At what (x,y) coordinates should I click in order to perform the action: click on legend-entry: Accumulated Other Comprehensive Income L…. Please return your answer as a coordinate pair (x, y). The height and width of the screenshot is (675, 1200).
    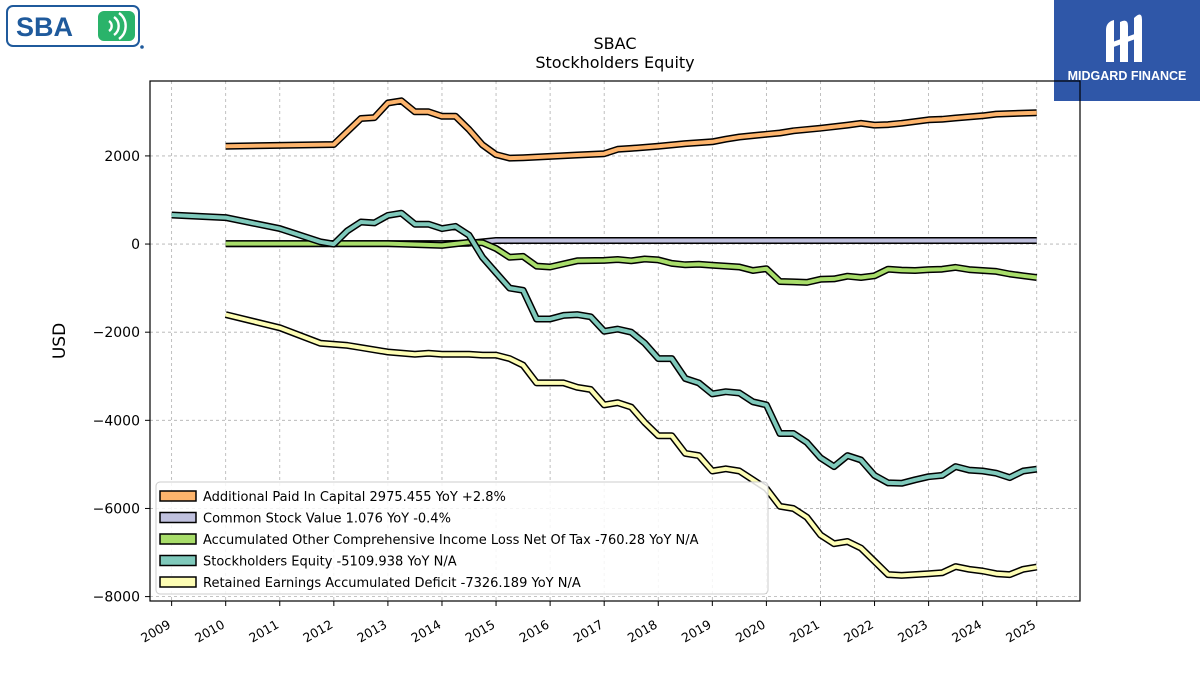
    Looking at the image, I should click on (451, 540).